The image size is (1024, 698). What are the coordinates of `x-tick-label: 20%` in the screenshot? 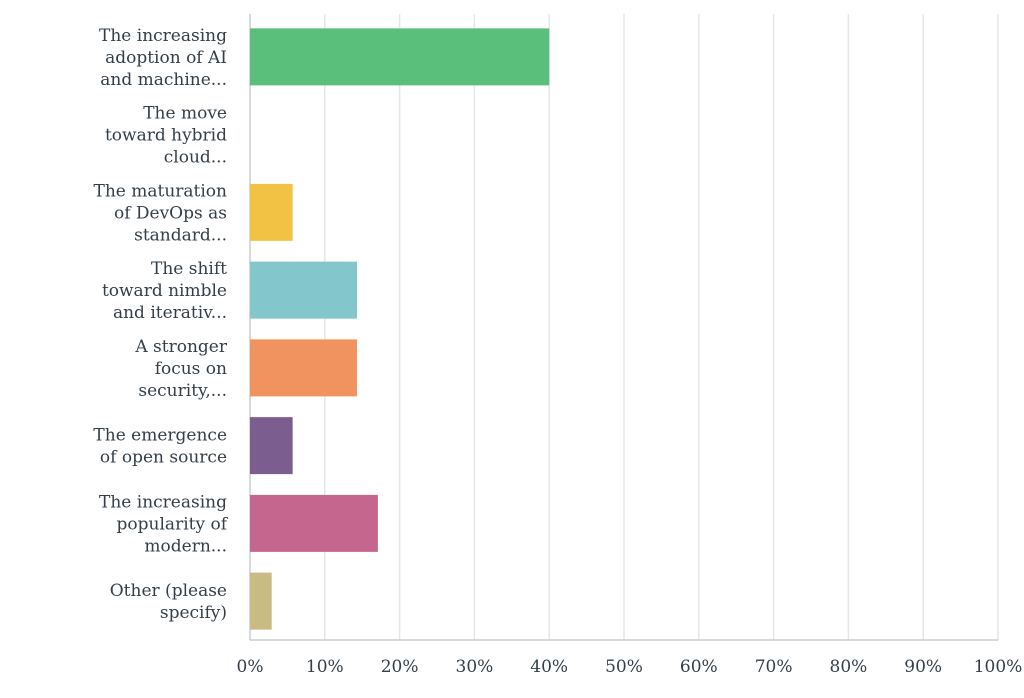 It's located at (400, 667).